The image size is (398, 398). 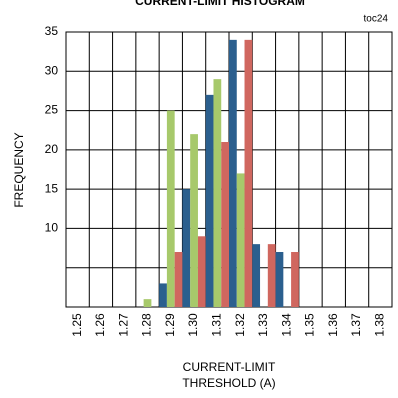 I want to click on x-tick-label: 1.31, so click(x=217, y=325).